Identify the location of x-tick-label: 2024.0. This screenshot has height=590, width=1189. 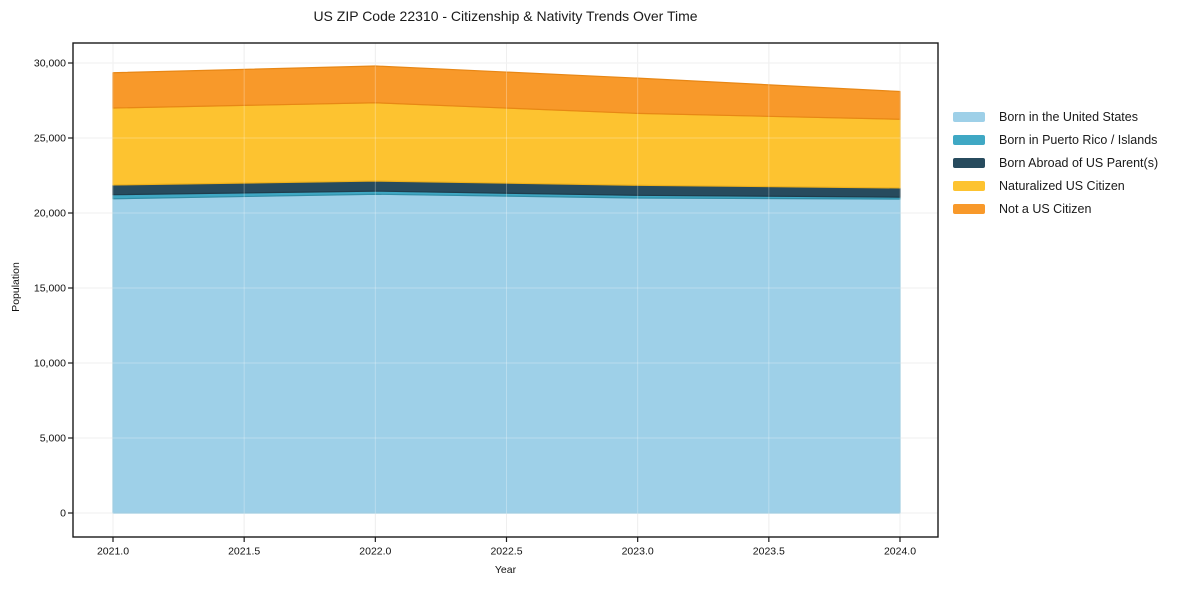
(900, 552).